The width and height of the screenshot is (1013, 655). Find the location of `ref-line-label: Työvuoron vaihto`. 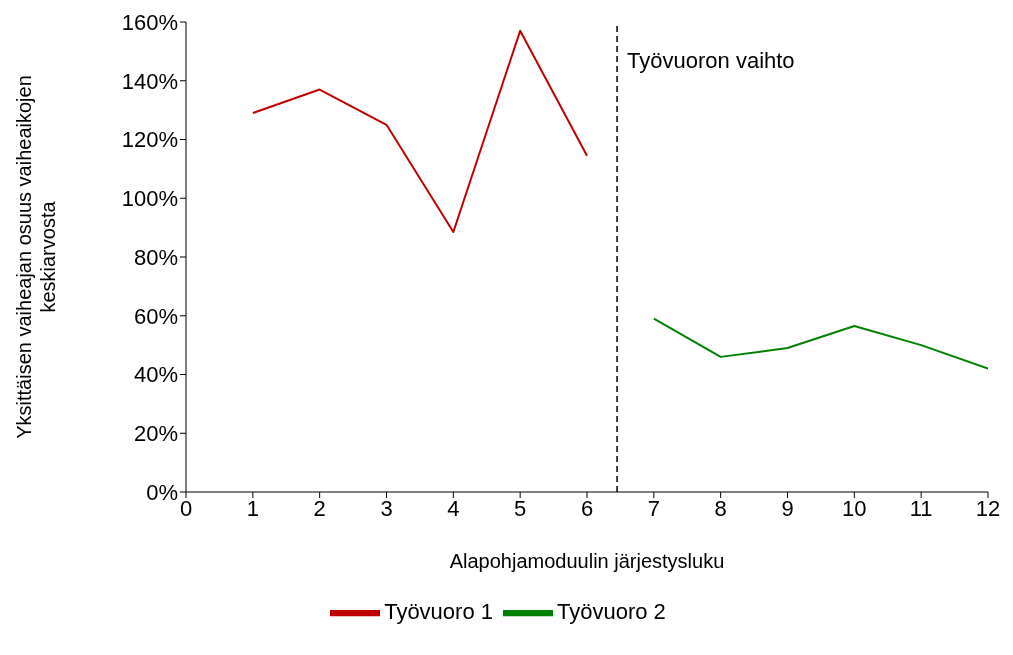

ref-line-label: Työvuoron vaihto is located at coordinates (711, 60).